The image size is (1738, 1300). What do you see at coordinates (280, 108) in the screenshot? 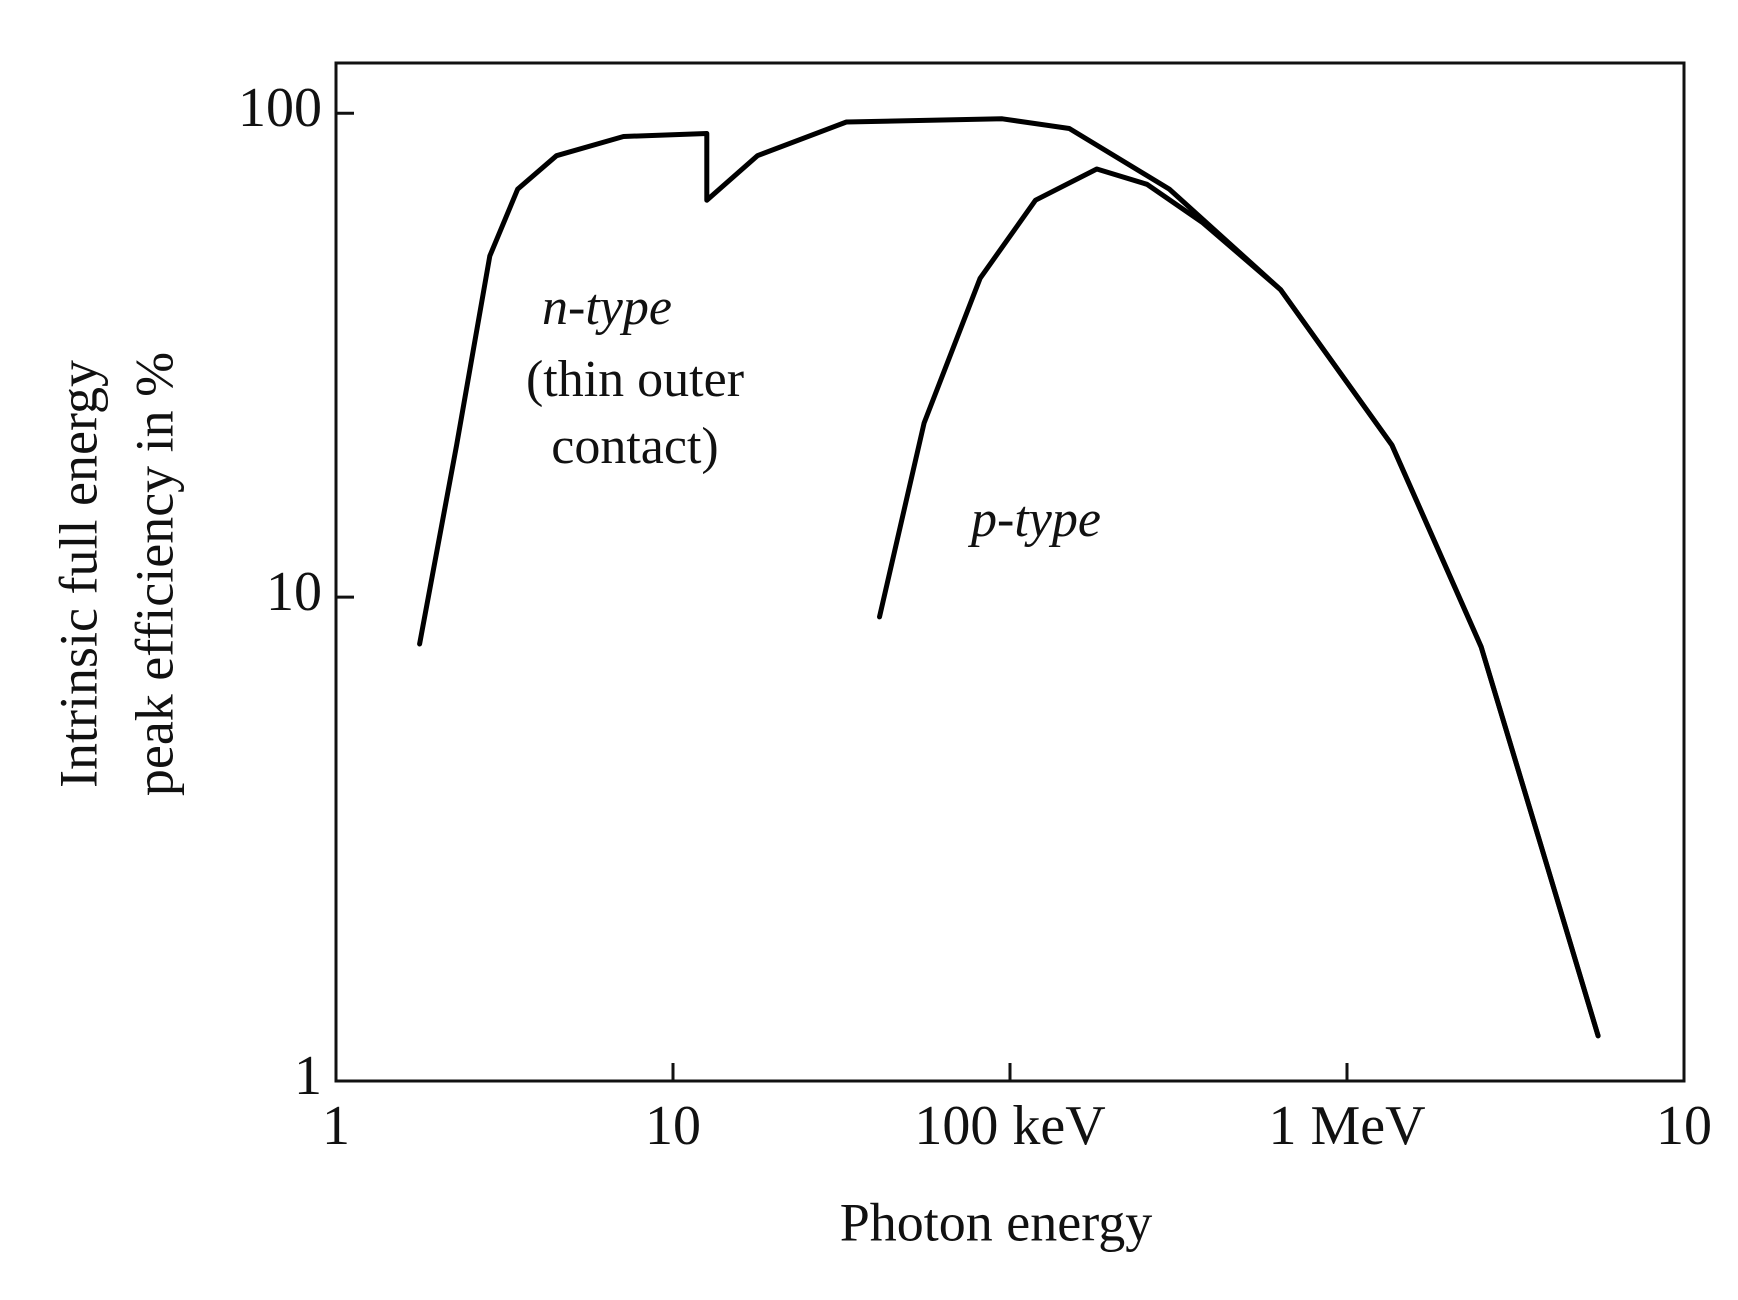
I see `y-tick-label: 100` at bounding box center [280, 108].